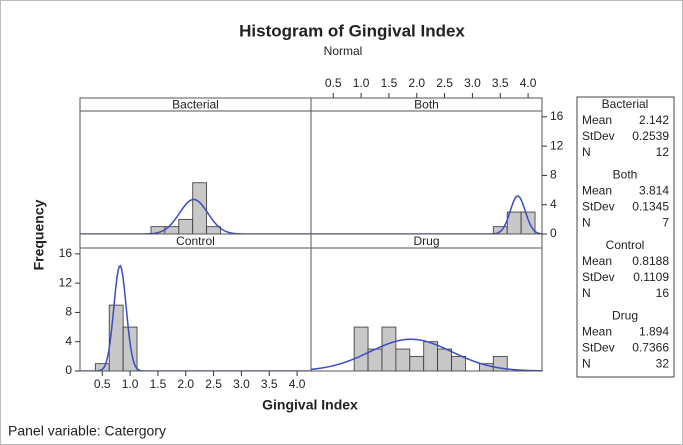 Image resolution: width=683 pixels, height=445 pixels. Describe the element at coordinates (310, 405) in the screenshot. I see `x-axis-label: Gingival Index` at that location.